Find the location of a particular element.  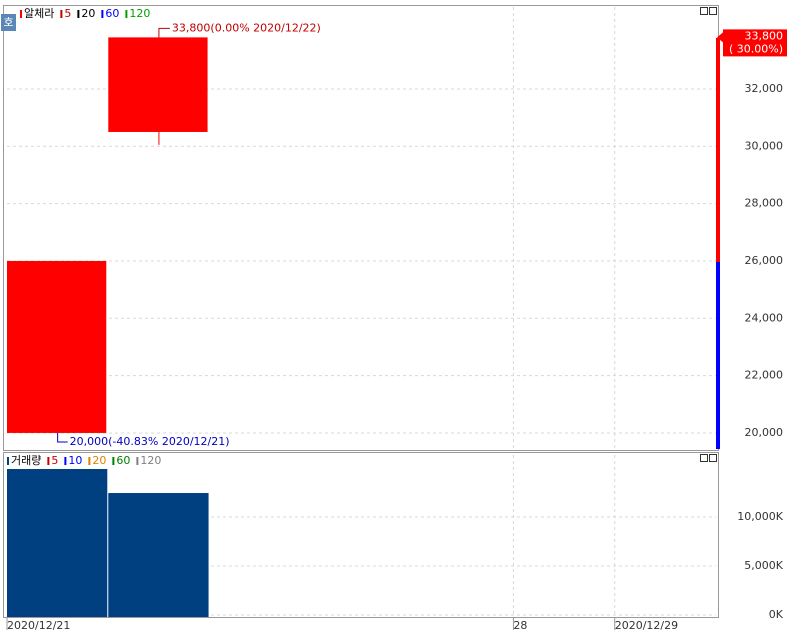

y-tick-label: 20,000 is located at coordinates (764, 432).